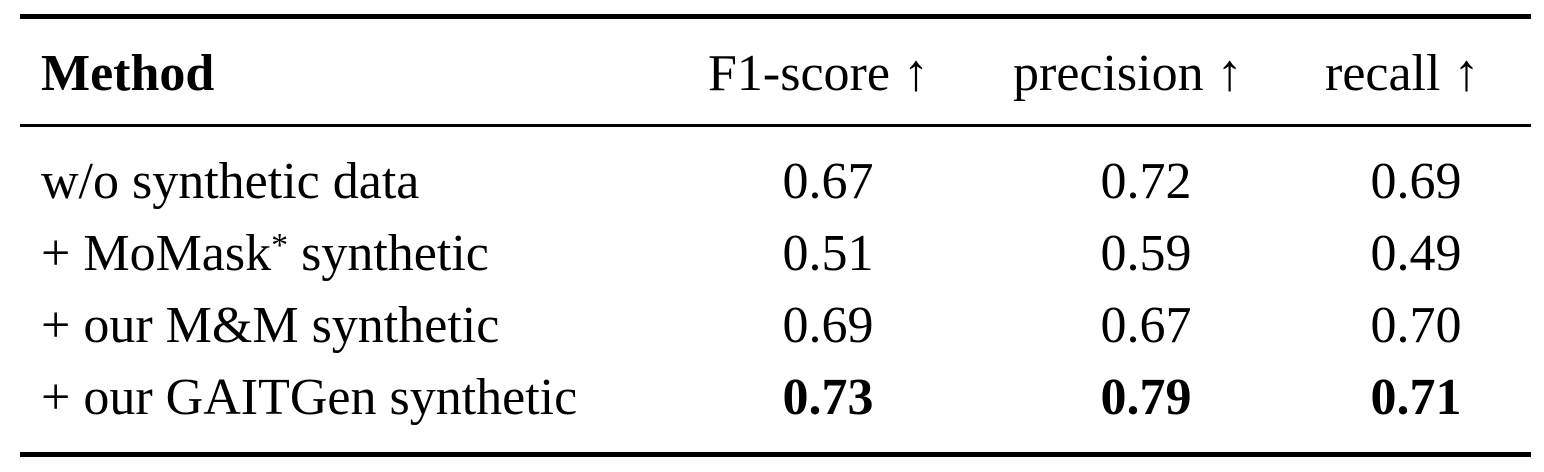 This screenshot has width=1544, height=472. I want to click on row-method: + our M&M synthetic, so click(270, 325).